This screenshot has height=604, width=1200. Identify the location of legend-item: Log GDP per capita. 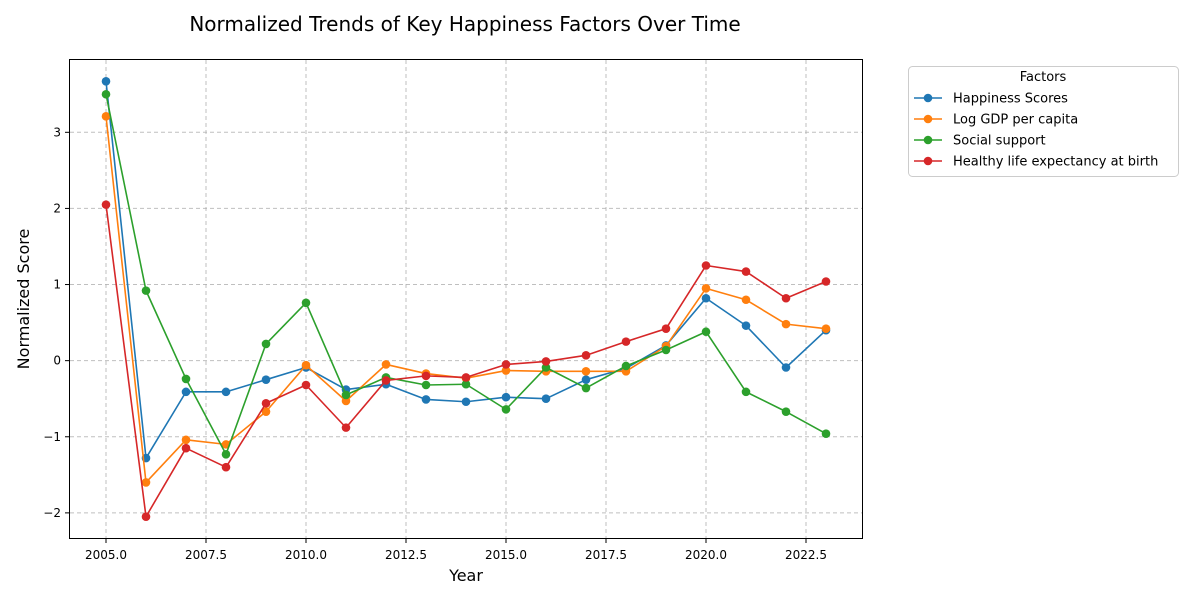
(996, 120).